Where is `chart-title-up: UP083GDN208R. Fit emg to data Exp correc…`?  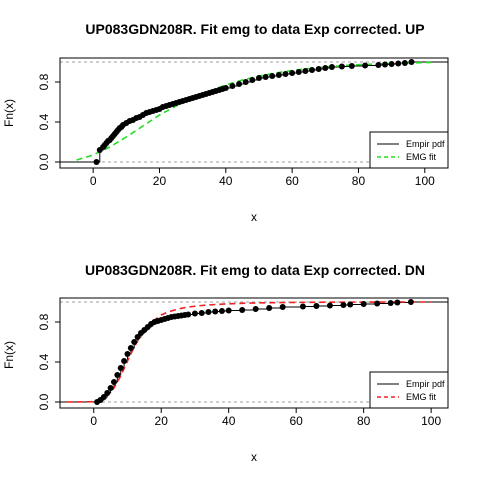 chart-title-up: UP083GDN208R. Fit emg to data Exp correc… is located at coordinates (254, 29).